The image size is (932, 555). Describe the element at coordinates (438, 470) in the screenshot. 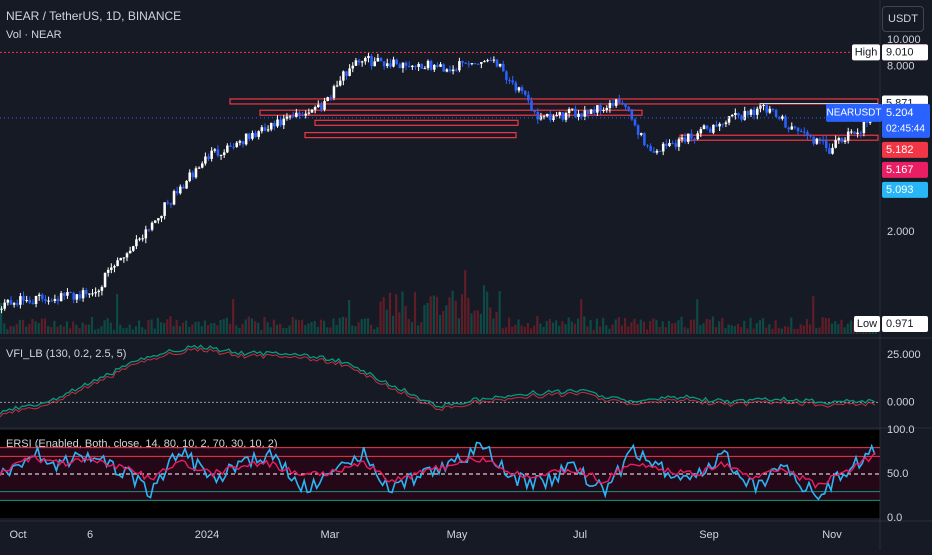

I see `ersi-line` at that location.